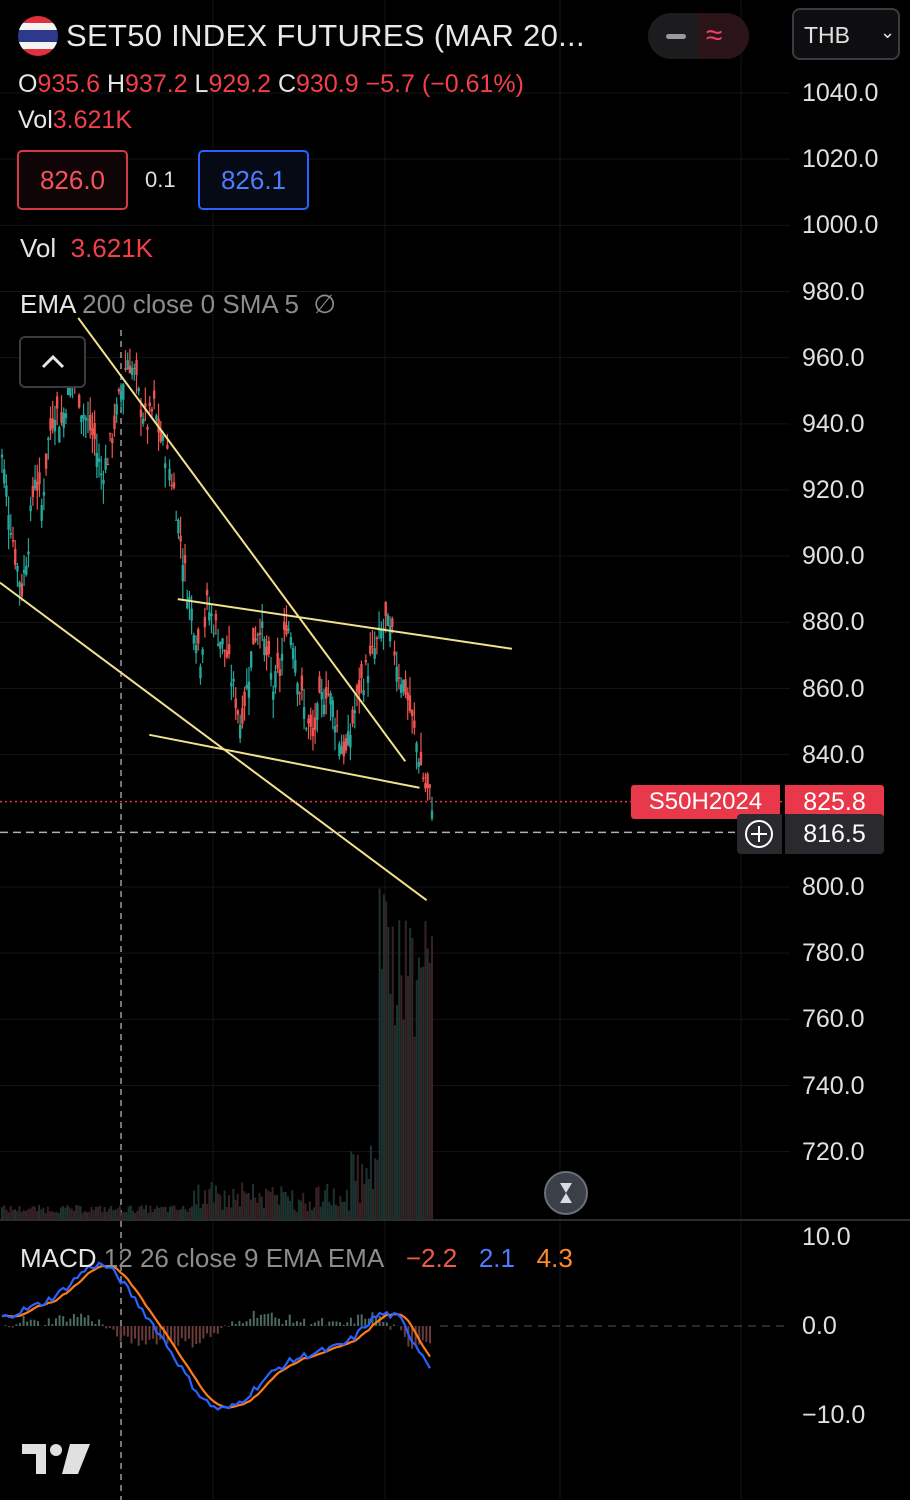 The height and width of the screenshot is (1500, 910). I want to click on buy-button: 826.1, so click(253, 180).